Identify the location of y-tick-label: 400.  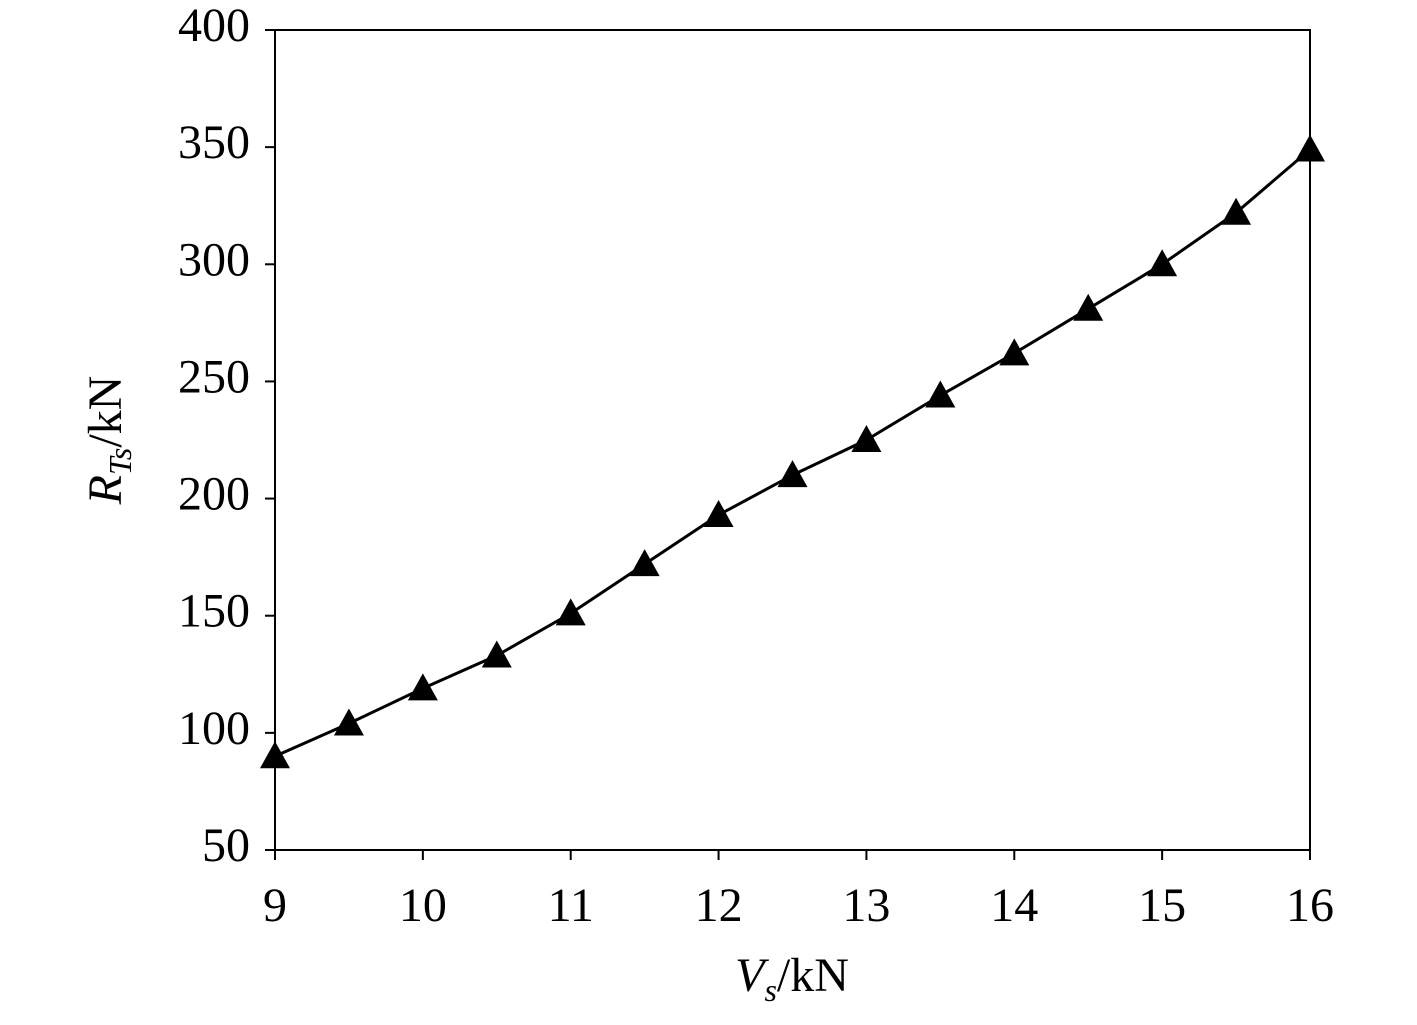
(214, 26).